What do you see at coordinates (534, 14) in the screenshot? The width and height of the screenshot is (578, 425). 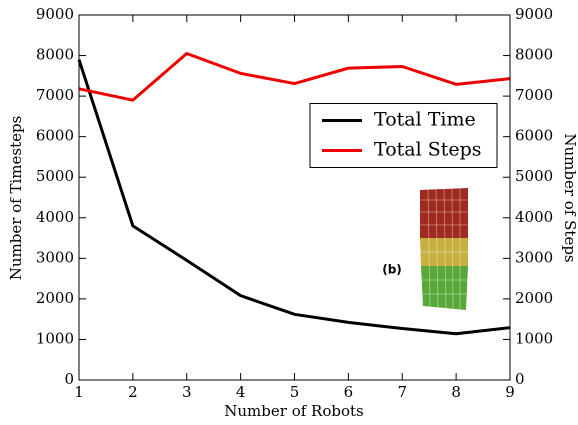 I see `y2-tick-label: 9000` at bounding box center [534, 14].